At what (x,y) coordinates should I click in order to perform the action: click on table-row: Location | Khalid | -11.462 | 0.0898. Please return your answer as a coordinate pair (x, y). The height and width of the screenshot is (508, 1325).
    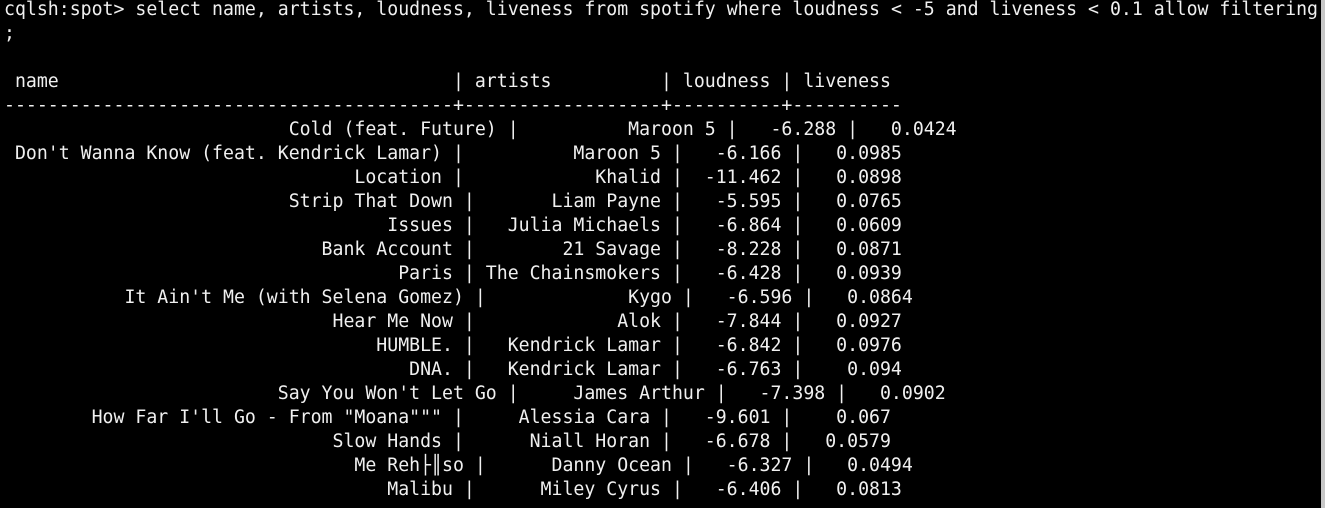
    Looking at the image, I should click on (453, 177).